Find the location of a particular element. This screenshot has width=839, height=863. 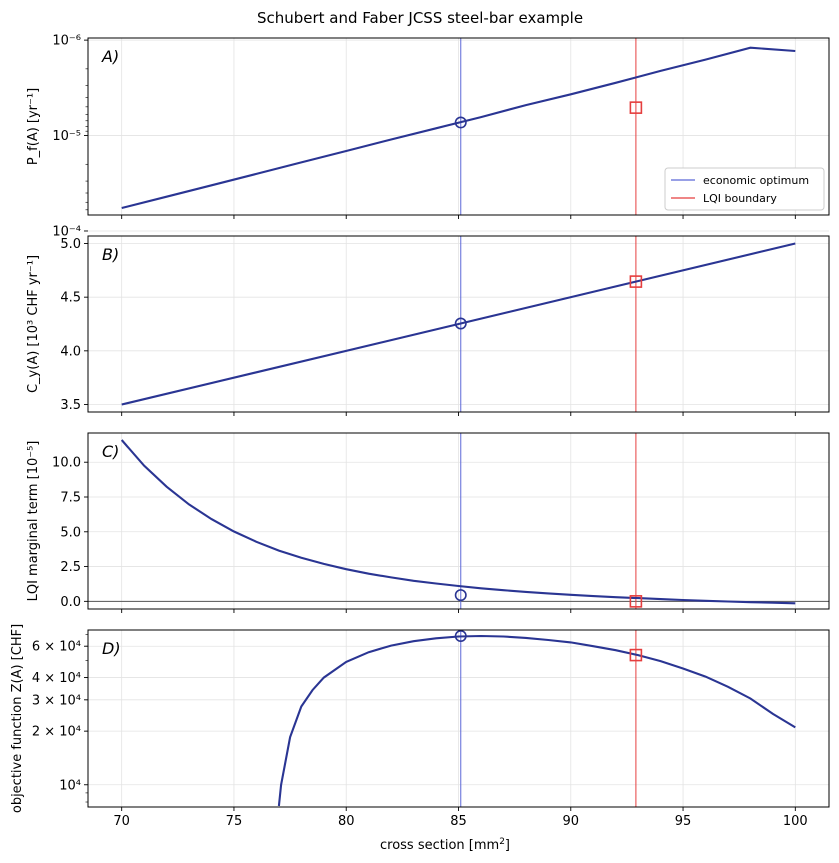

y-axis-label: LQI marginal term [10⁻⁵] is located at coordinates (33, 521).